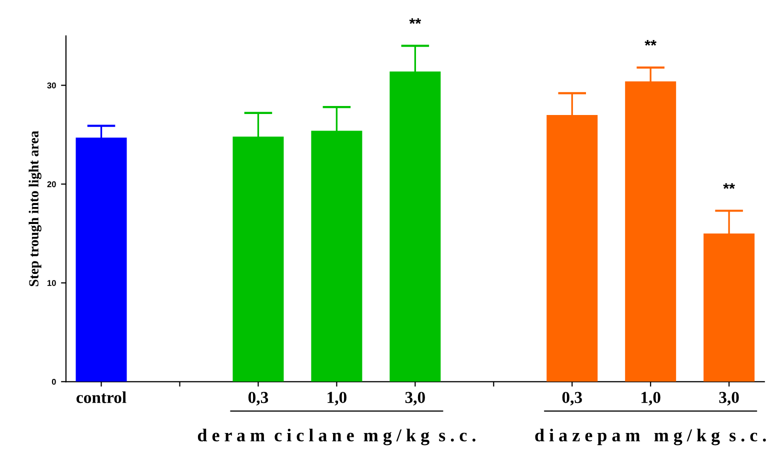 The height and width of the screenshot is (449, 776). I want to click on y-tick-label: 20, so click(51, 184).